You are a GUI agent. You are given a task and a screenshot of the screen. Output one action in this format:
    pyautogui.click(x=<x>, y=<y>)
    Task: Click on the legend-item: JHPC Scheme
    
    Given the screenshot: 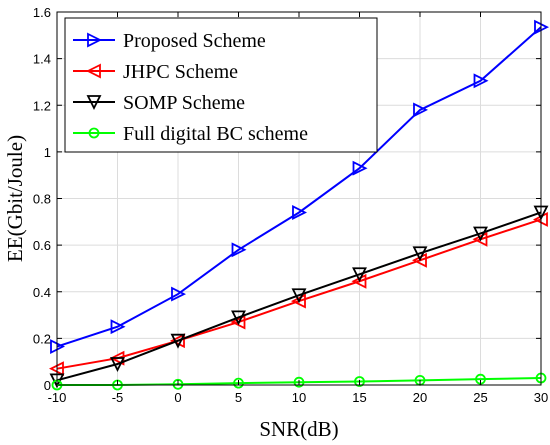 What is the action you would take?
    pyautogui.click(x=155, y=72)
    